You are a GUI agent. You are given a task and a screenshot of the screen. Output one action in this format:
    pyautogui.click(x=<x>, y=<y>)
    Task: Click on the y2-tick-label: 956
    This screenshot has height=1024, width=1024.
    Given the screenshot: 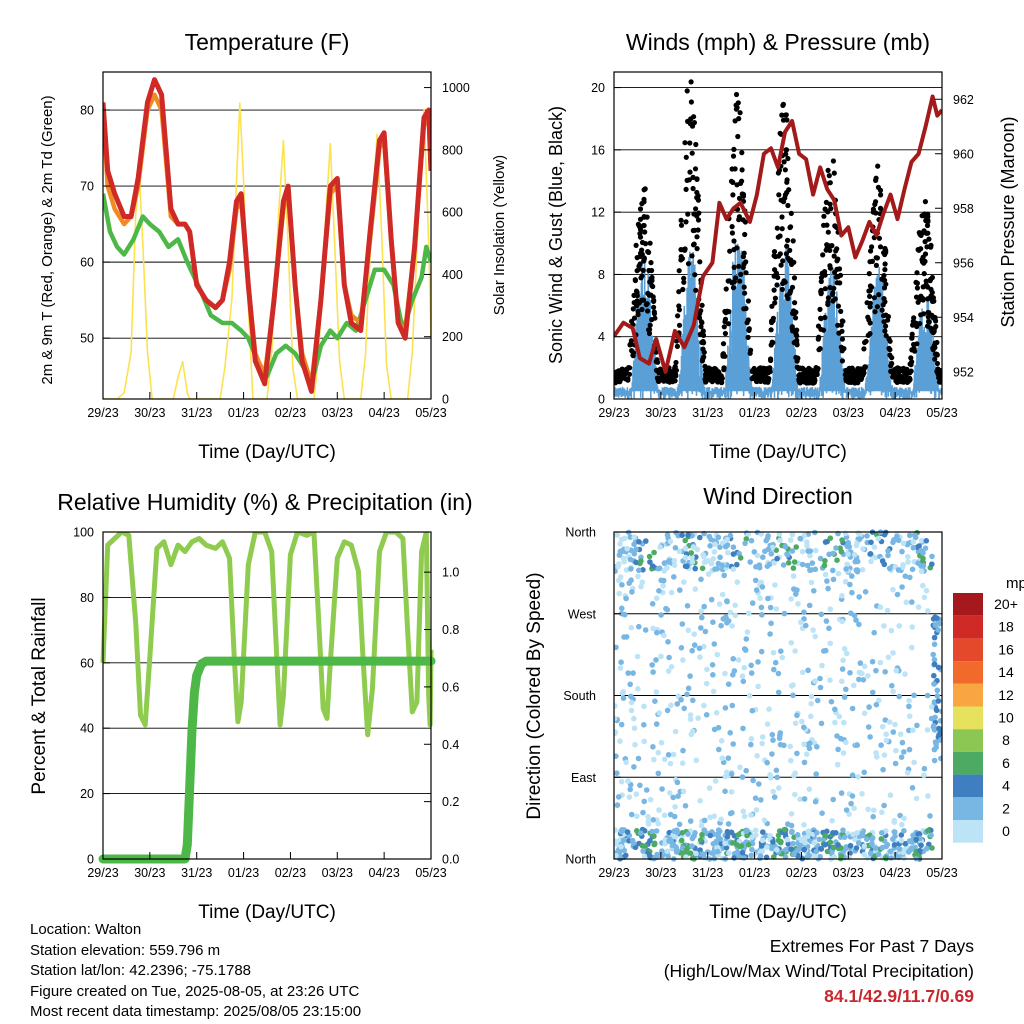 What is the action you would take?
    pyautogui.click(x=963, y=263)
    